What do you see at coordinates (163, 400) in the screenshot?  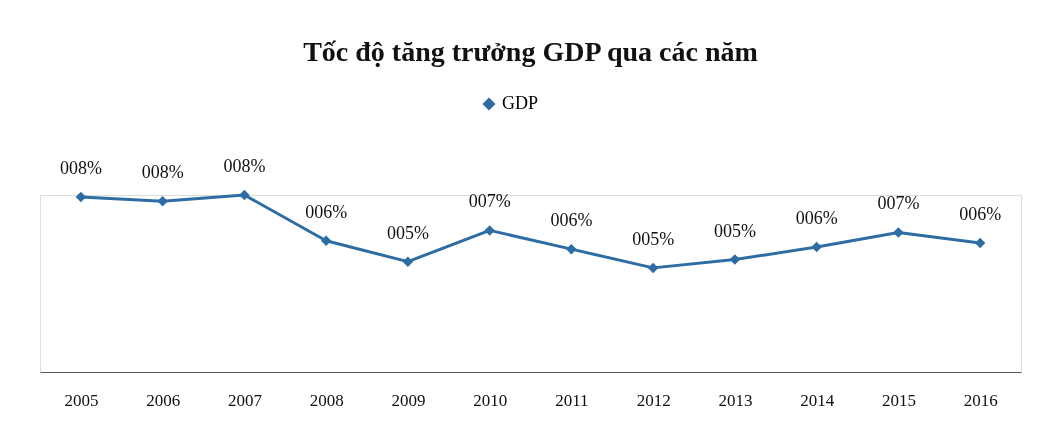 I see `x-tick-label: 2006` at bounding box center [163, 400].